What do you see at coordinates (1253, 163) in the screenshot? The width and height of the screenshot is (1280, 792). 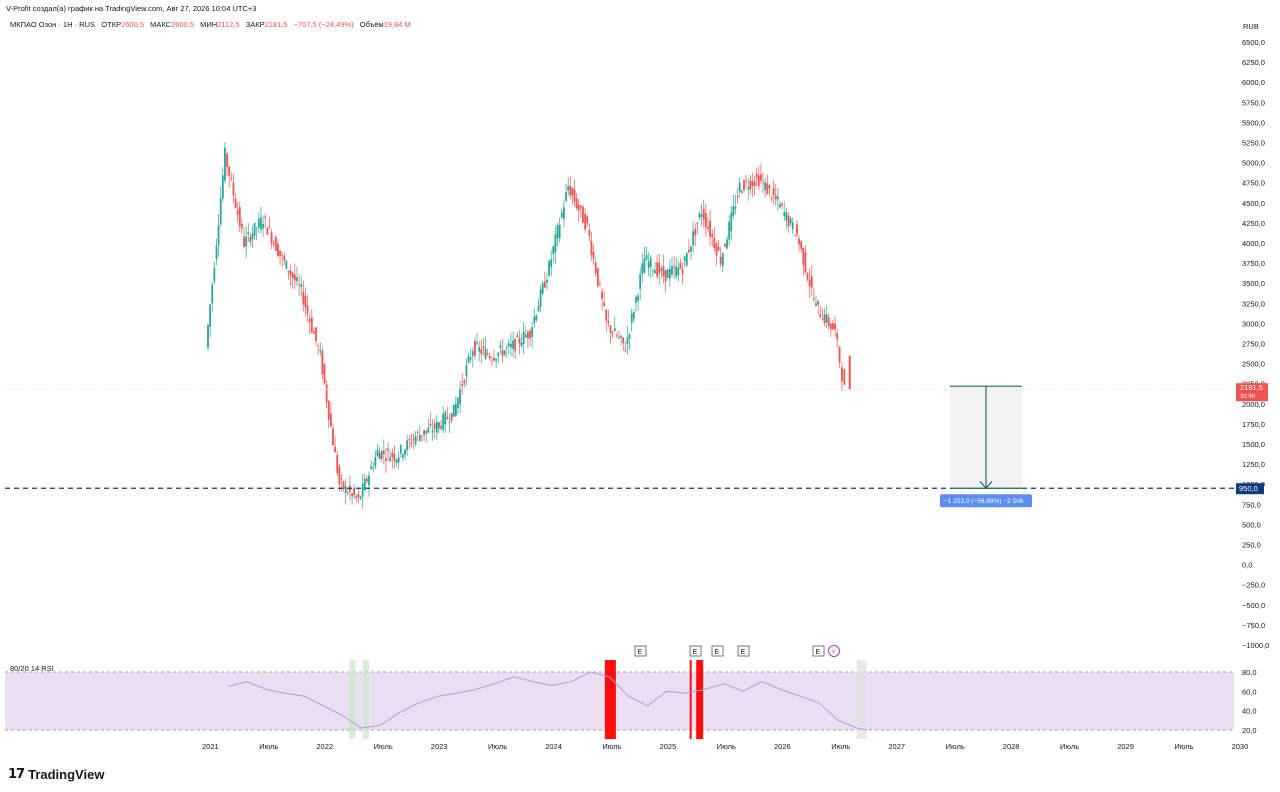 I see `price-tick-label: 5000,0` at bounding box center [1253, 163].